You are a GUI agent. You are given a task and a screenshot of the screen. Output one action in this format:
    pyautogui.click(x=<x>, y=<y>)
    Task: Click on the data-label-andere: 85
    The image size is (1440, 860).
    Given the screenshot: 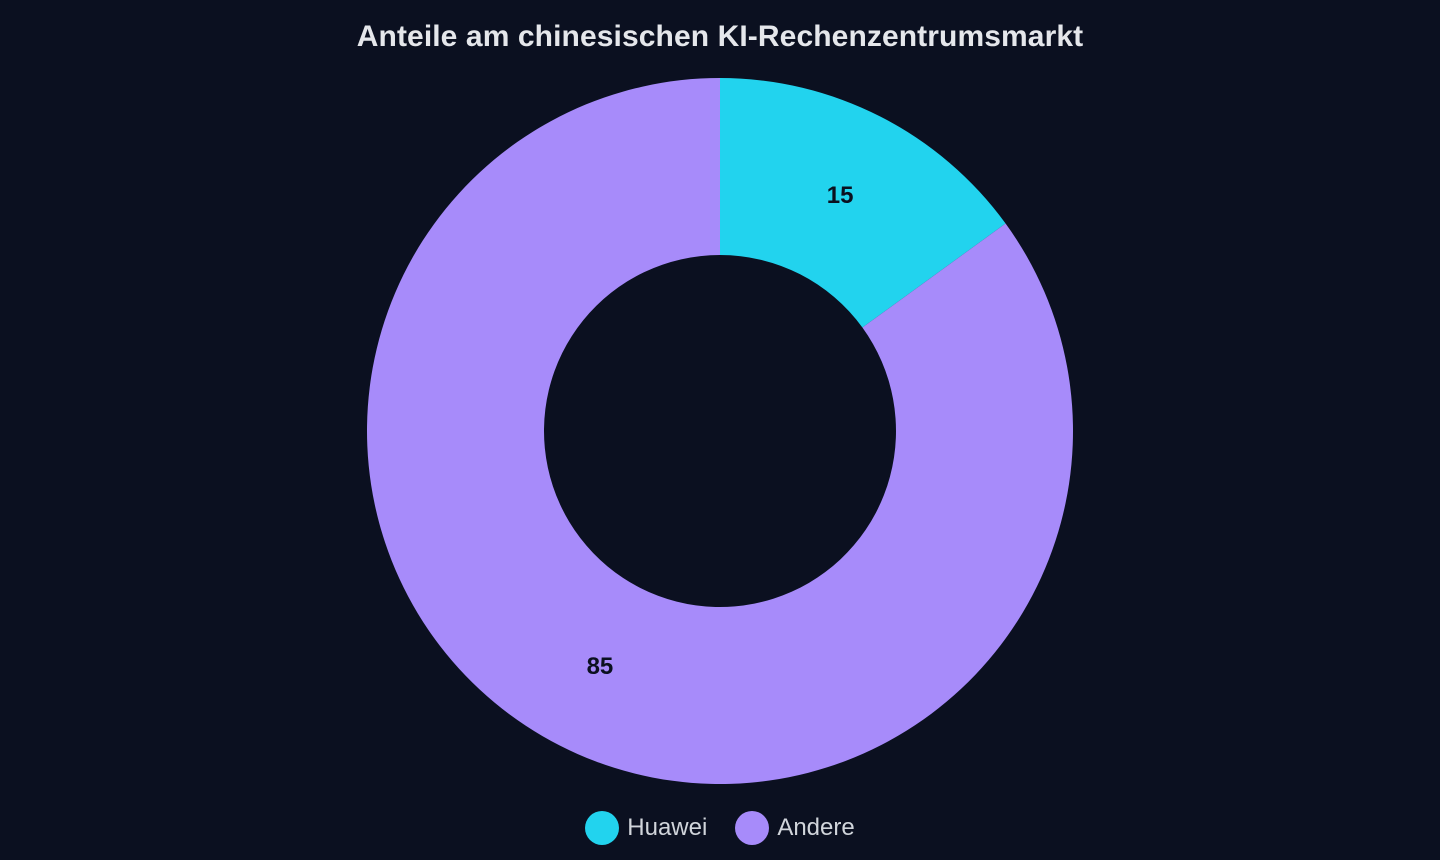 What is the action you would take?
    pyautogui.click(x=600, y=666)
    